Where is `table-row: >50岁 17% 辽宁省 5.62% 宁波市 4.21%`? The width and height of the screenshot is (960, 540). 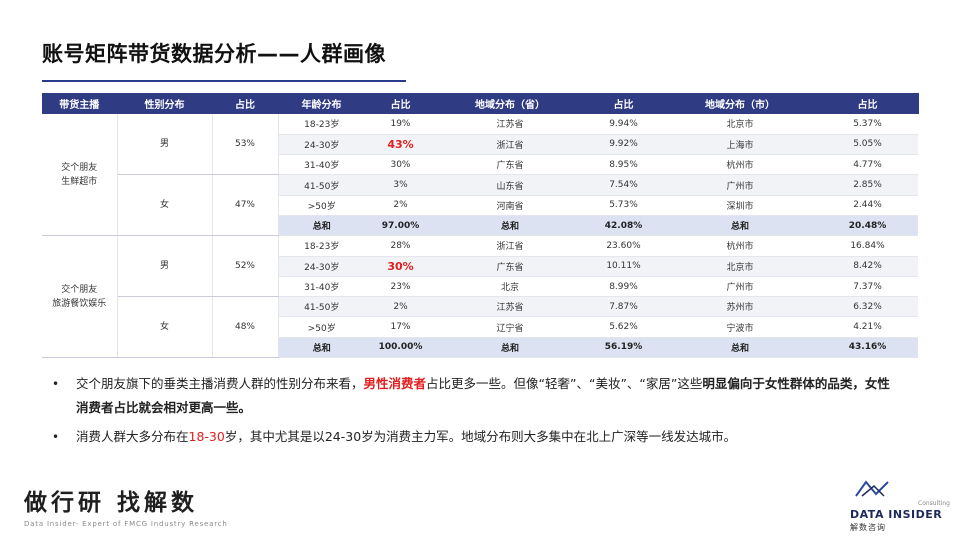 table-row: >50岁 17% 辽宁省 5.62% 宁波市 4.21% is located at coordinates (480, 327).